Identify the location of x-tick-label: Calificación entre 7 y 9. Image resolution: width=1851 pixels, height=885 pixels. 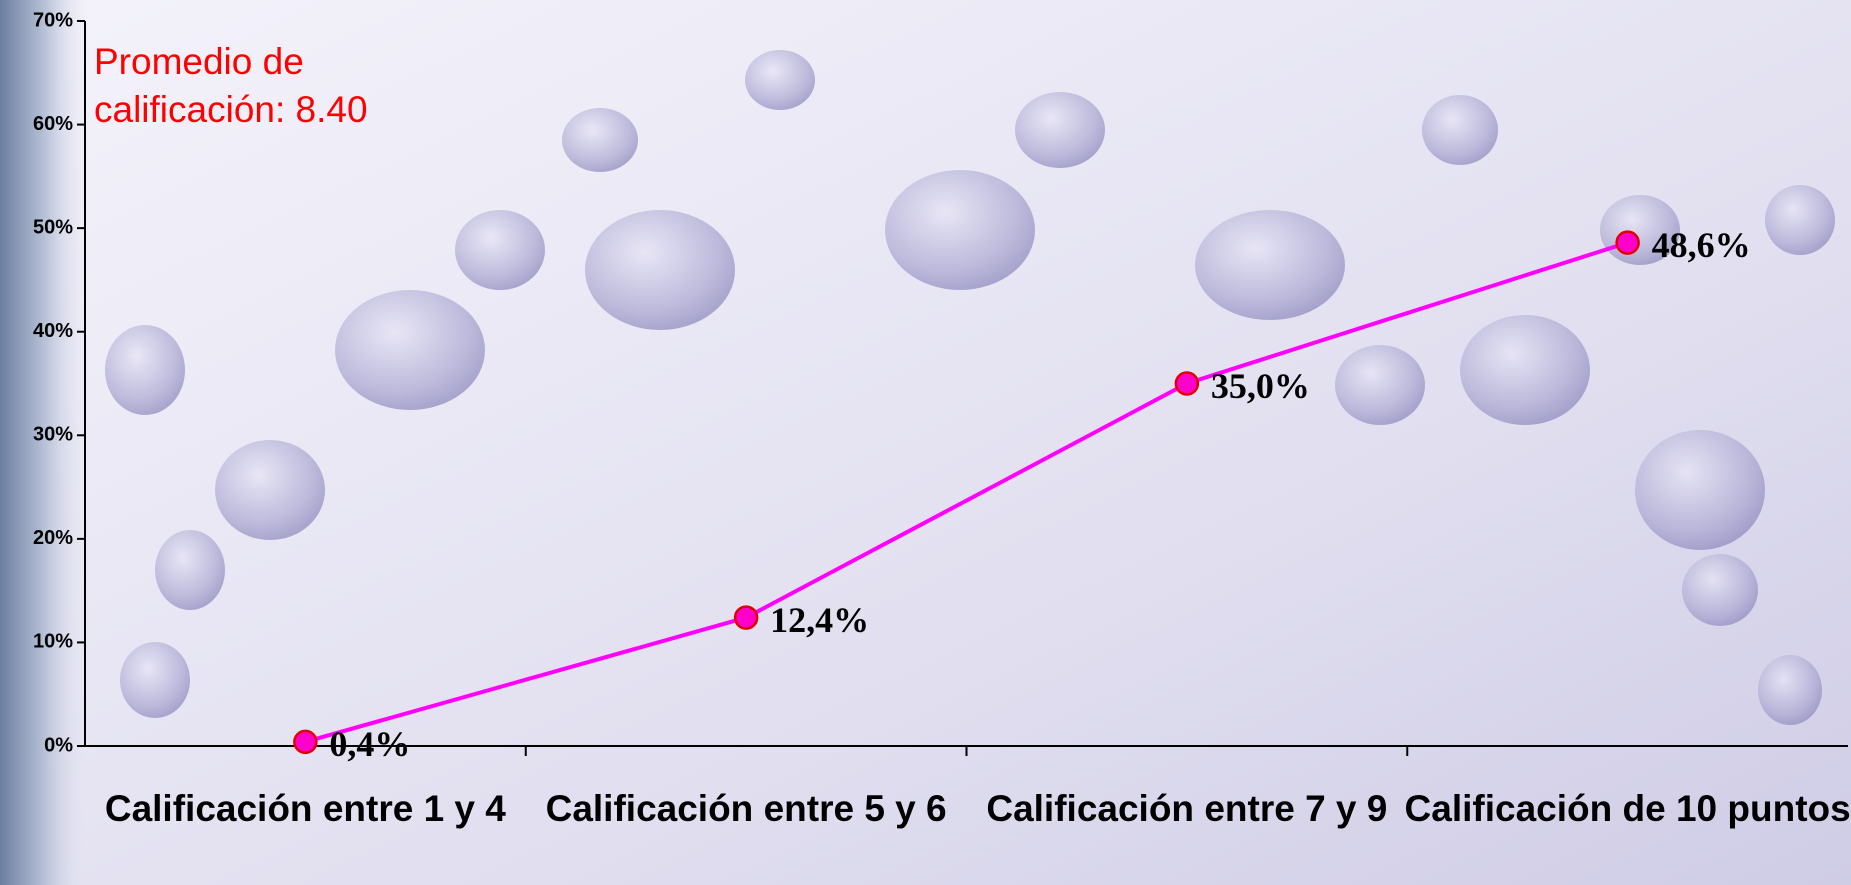
(1187, 808).